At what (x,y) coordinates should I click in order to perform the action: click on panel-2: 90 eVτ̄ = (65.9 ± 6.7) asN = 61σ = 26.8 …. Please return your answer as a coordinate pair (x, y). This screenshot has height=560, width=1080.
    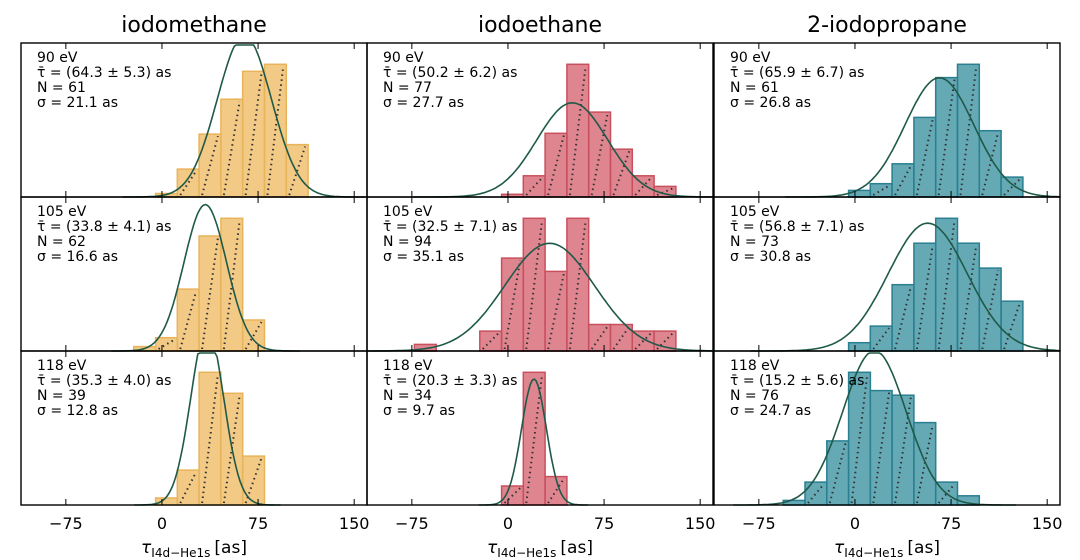
    Looking at the image, I should click on (887, 120).